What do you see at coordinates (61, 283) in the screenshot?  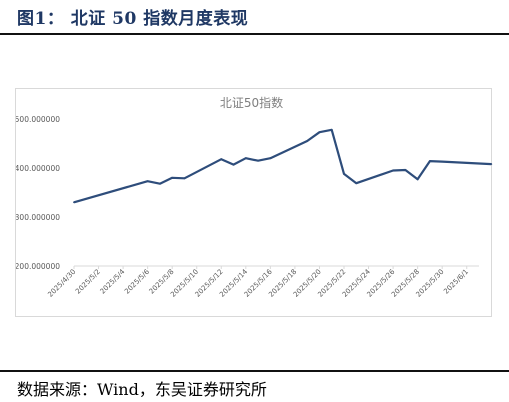 I see `x-tick-label: 2025/4/30` at bounding box center [61, 283].